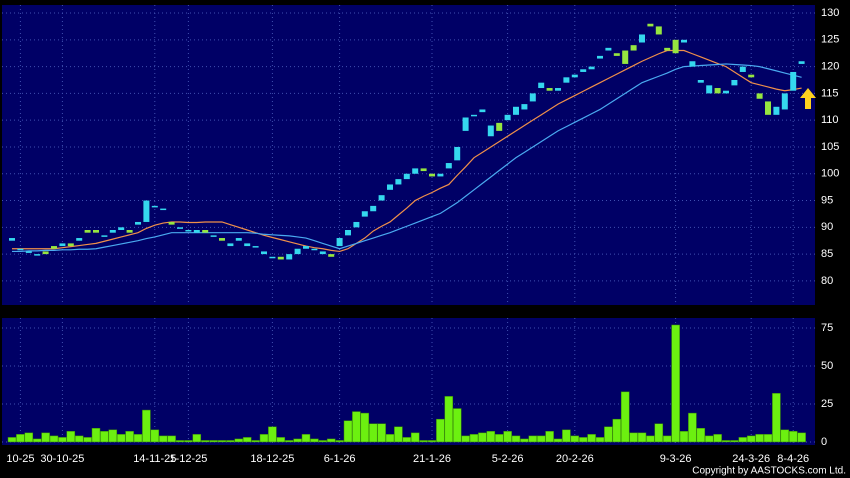 This screenshot has height=478, width=850. What do you see at coordinates (575, 459) in the screenshot?
I see `x-tick-label: 20-2-26` at bounding box center [575, 459].